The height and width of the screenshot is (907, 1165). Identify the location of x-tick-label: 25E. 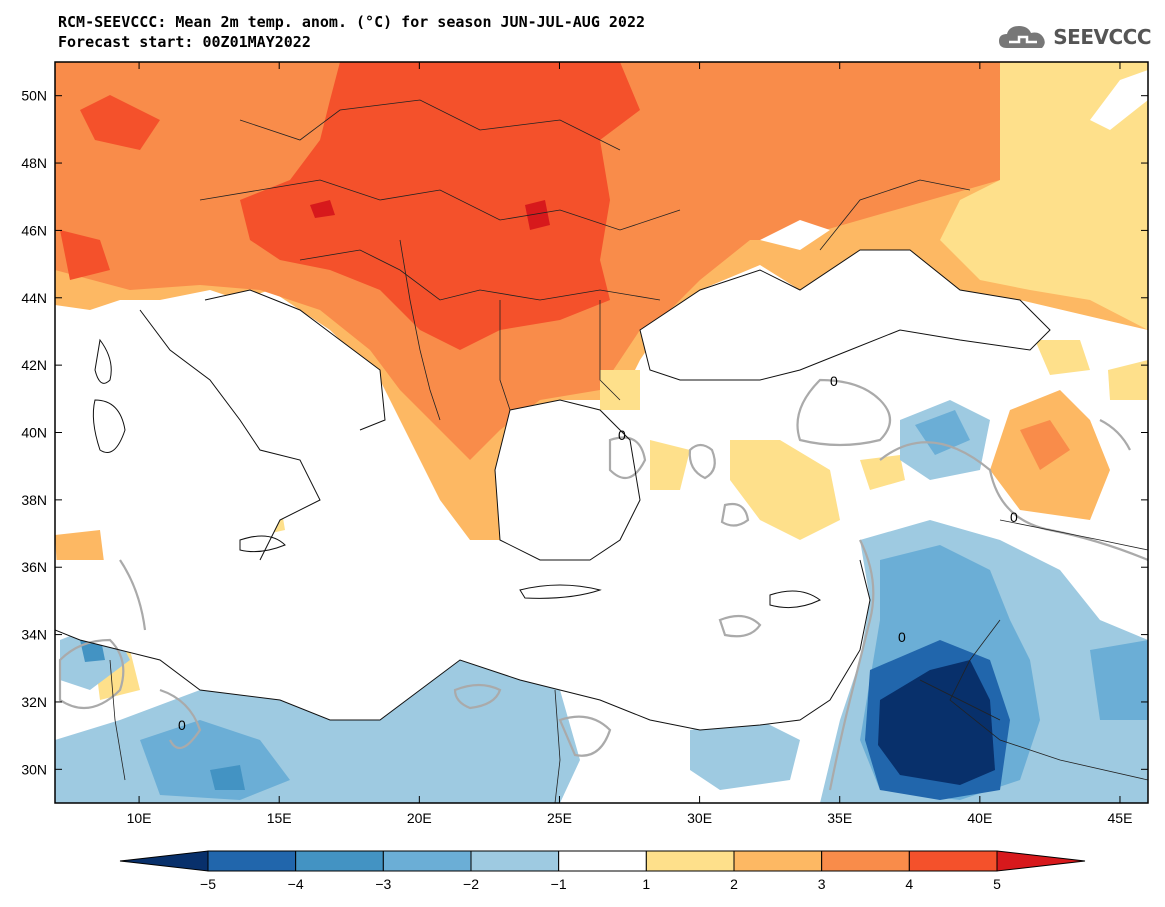
(559, 818).